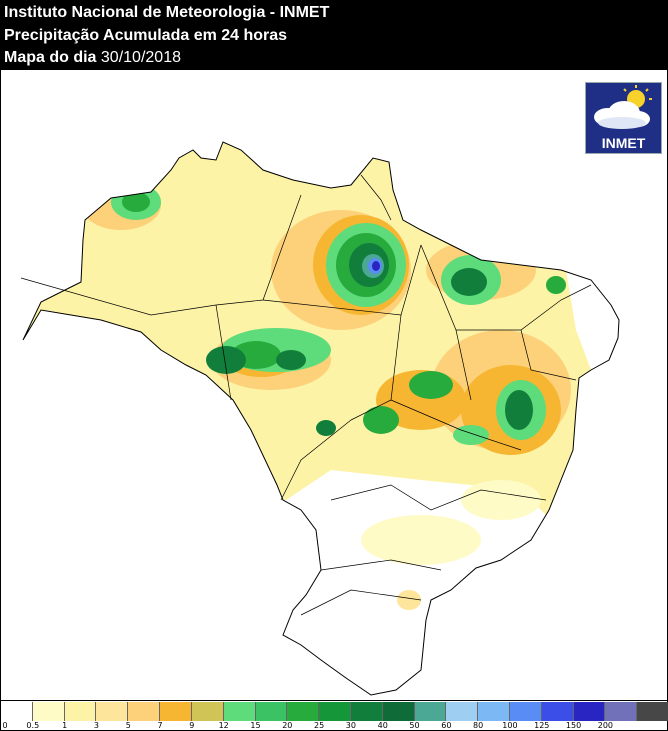  Describe the element at coordinates (160, 725) in the screenshot. I see `legend-tick-label: 7` at that location.